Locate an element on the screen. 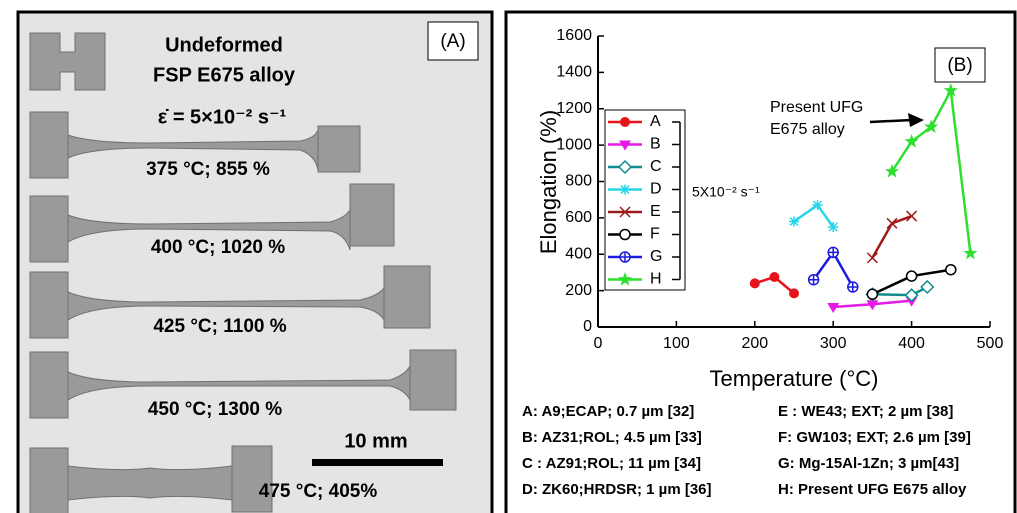 The image size is (1017, 513). legend-label: G is located at coordinates (656, 256).